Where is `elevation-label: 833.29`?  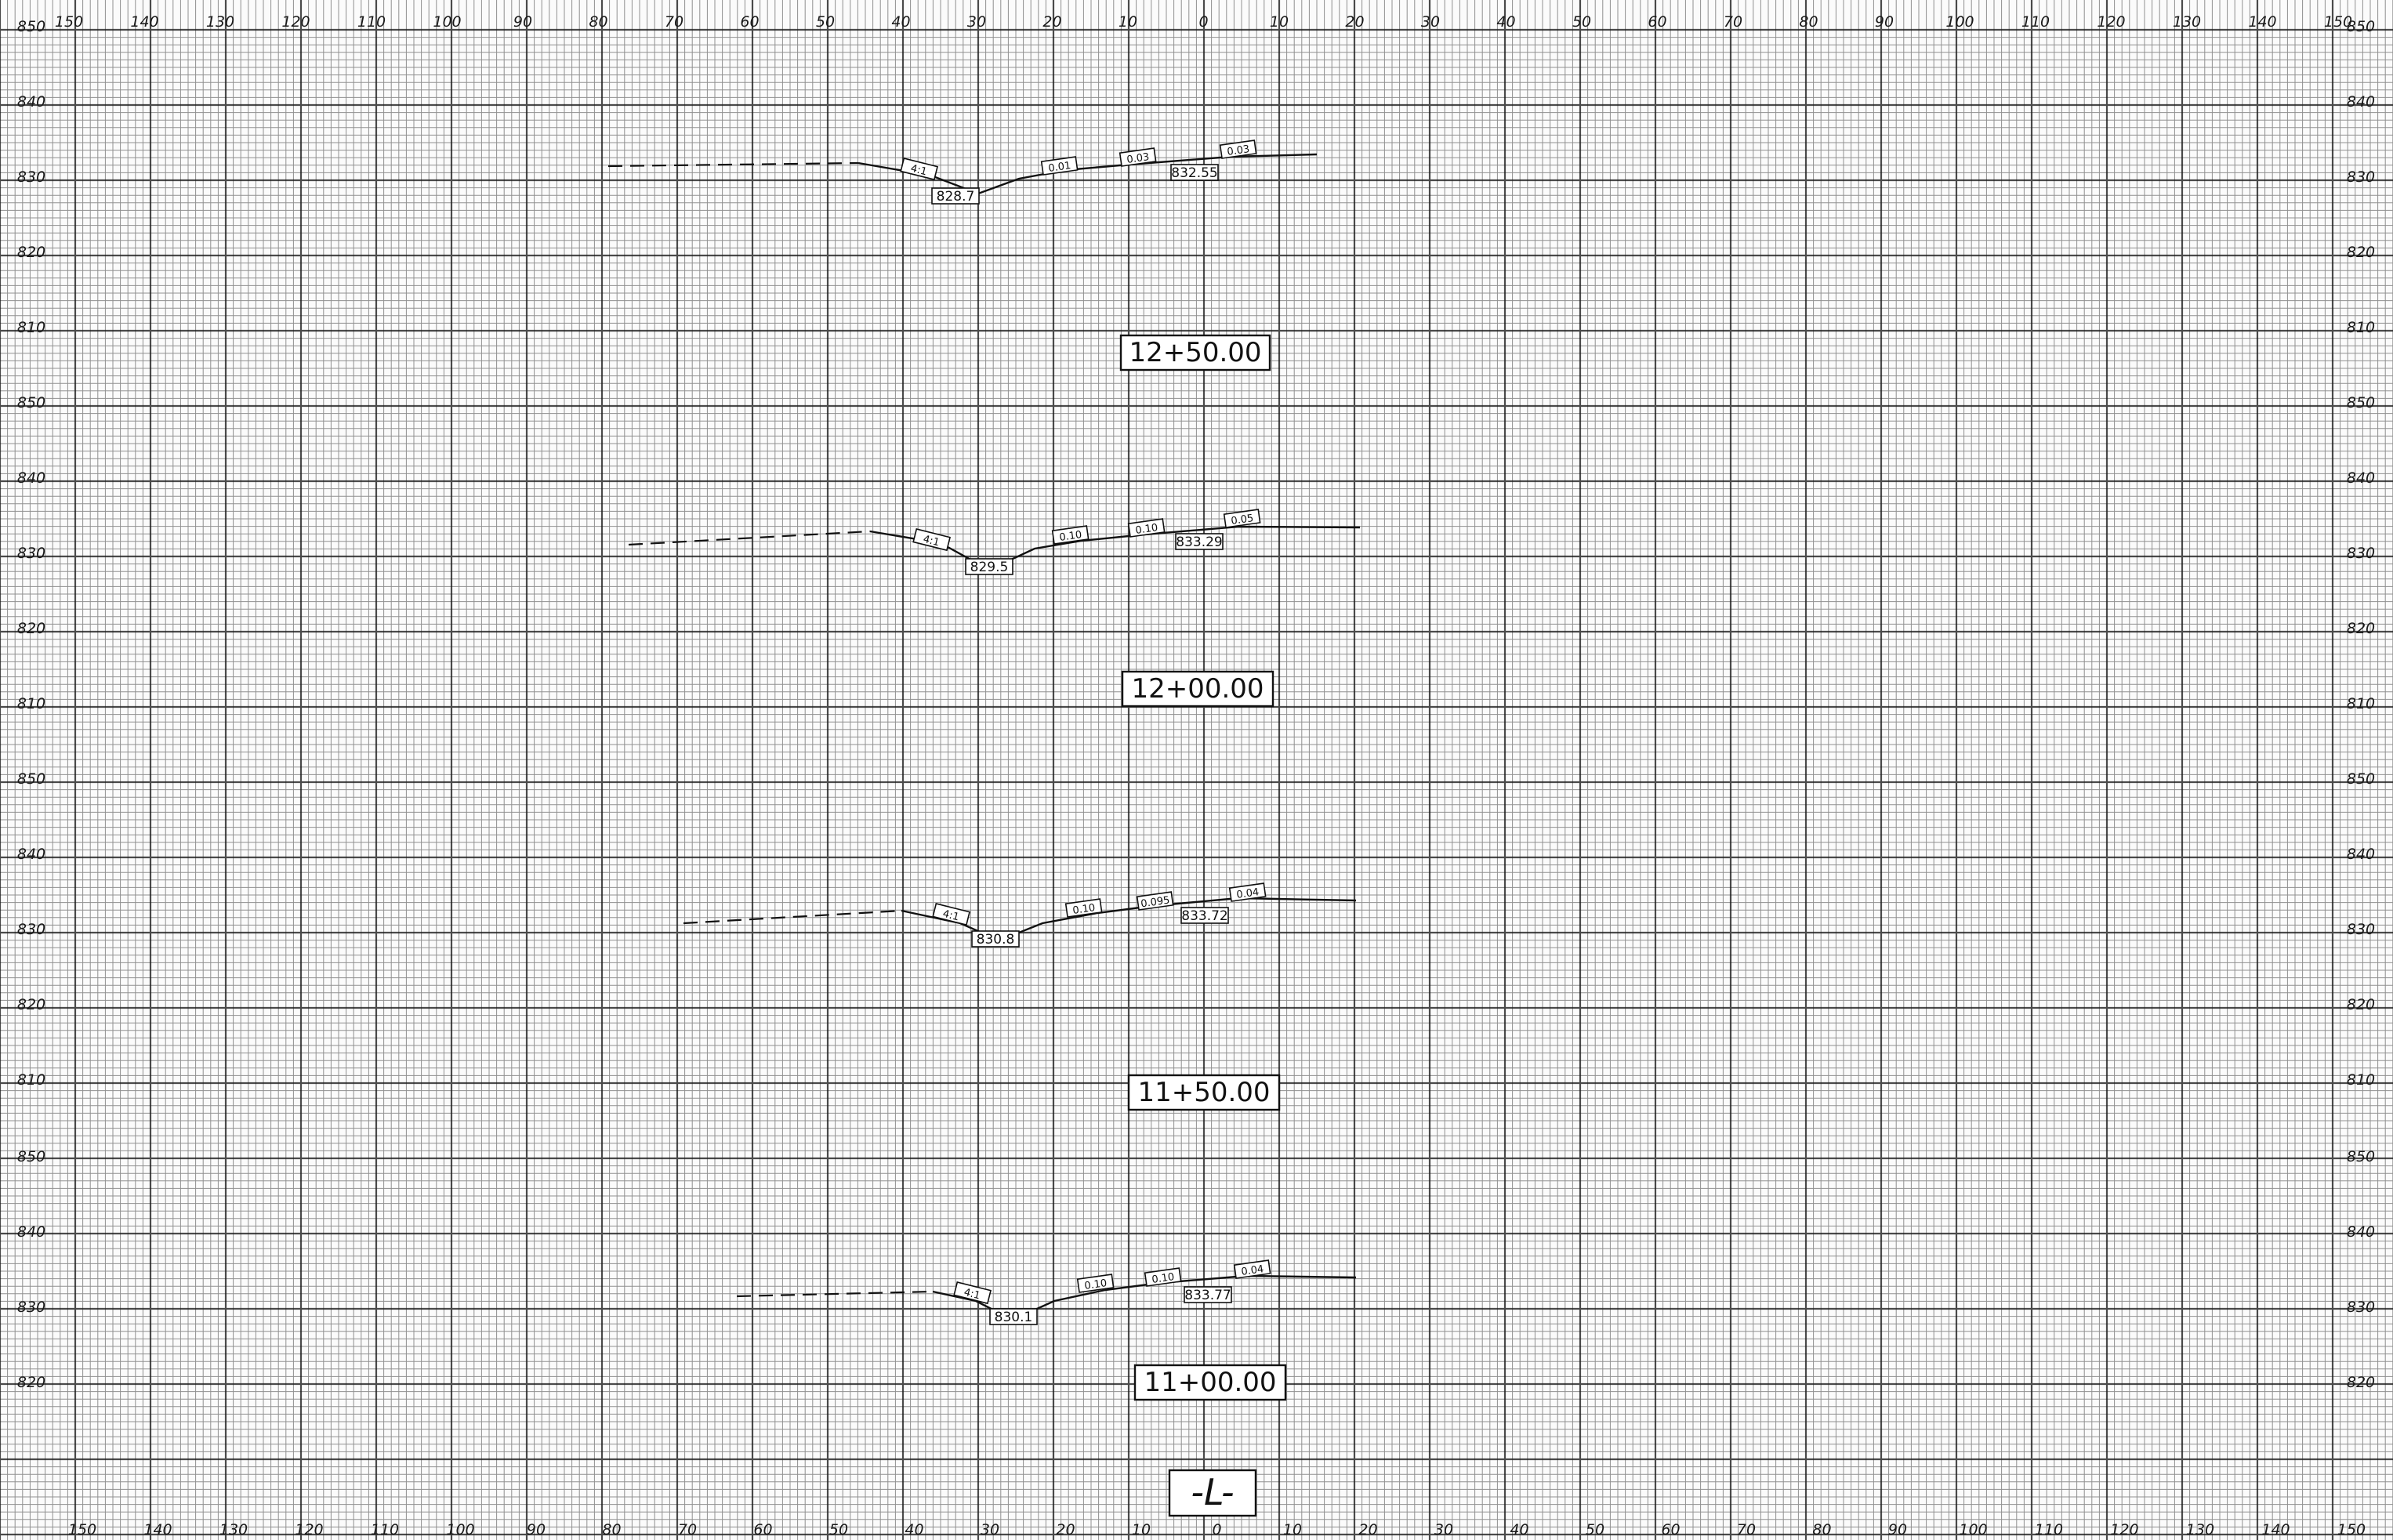
elevation-label: 833.29 is located at coordinates (1199, 542).